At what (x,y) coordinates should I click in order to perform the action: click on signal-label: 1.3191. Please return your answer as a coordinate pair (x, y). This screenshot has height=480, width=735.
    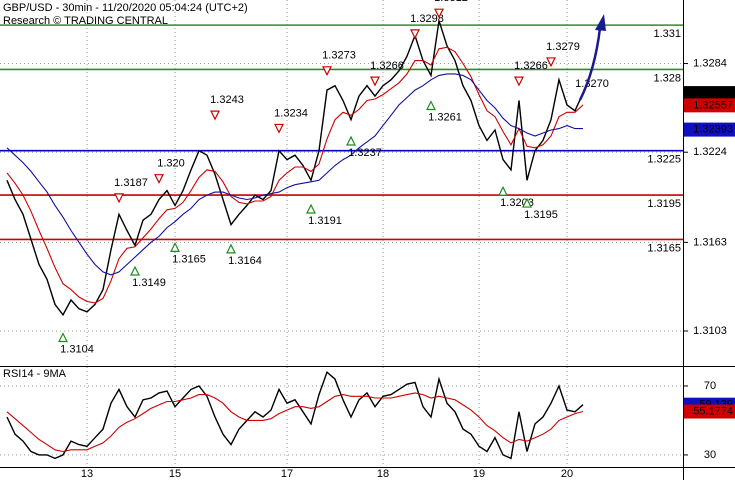
    Looking at the image, I should click on (325, 221).